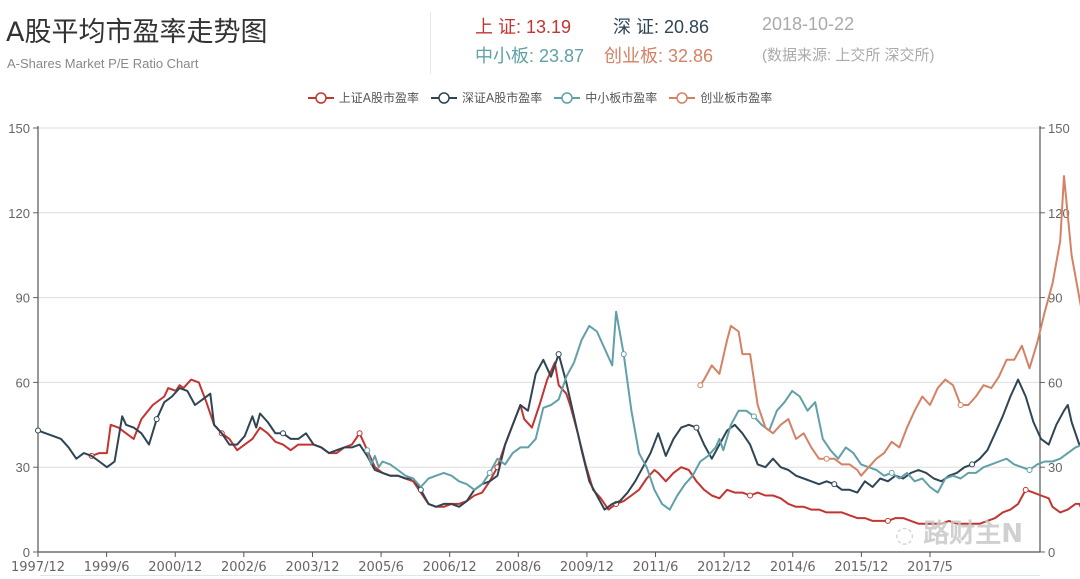 The width and height of the screenshot is (1080, 579). What do you see at coordinates (23, 382) in the screenshot?
I see `y-tick-label: 60` at bounding box center [23, 382].